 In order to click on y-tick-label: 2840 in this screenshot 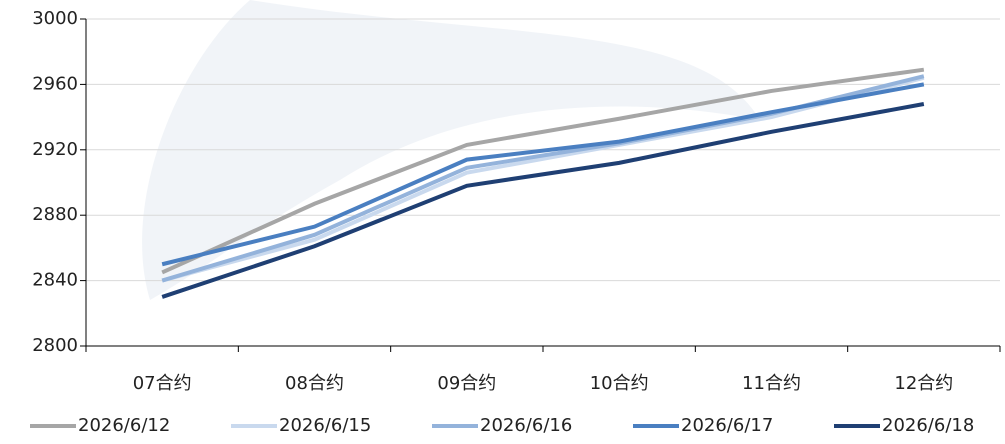, I will do `click(55, 280)`.